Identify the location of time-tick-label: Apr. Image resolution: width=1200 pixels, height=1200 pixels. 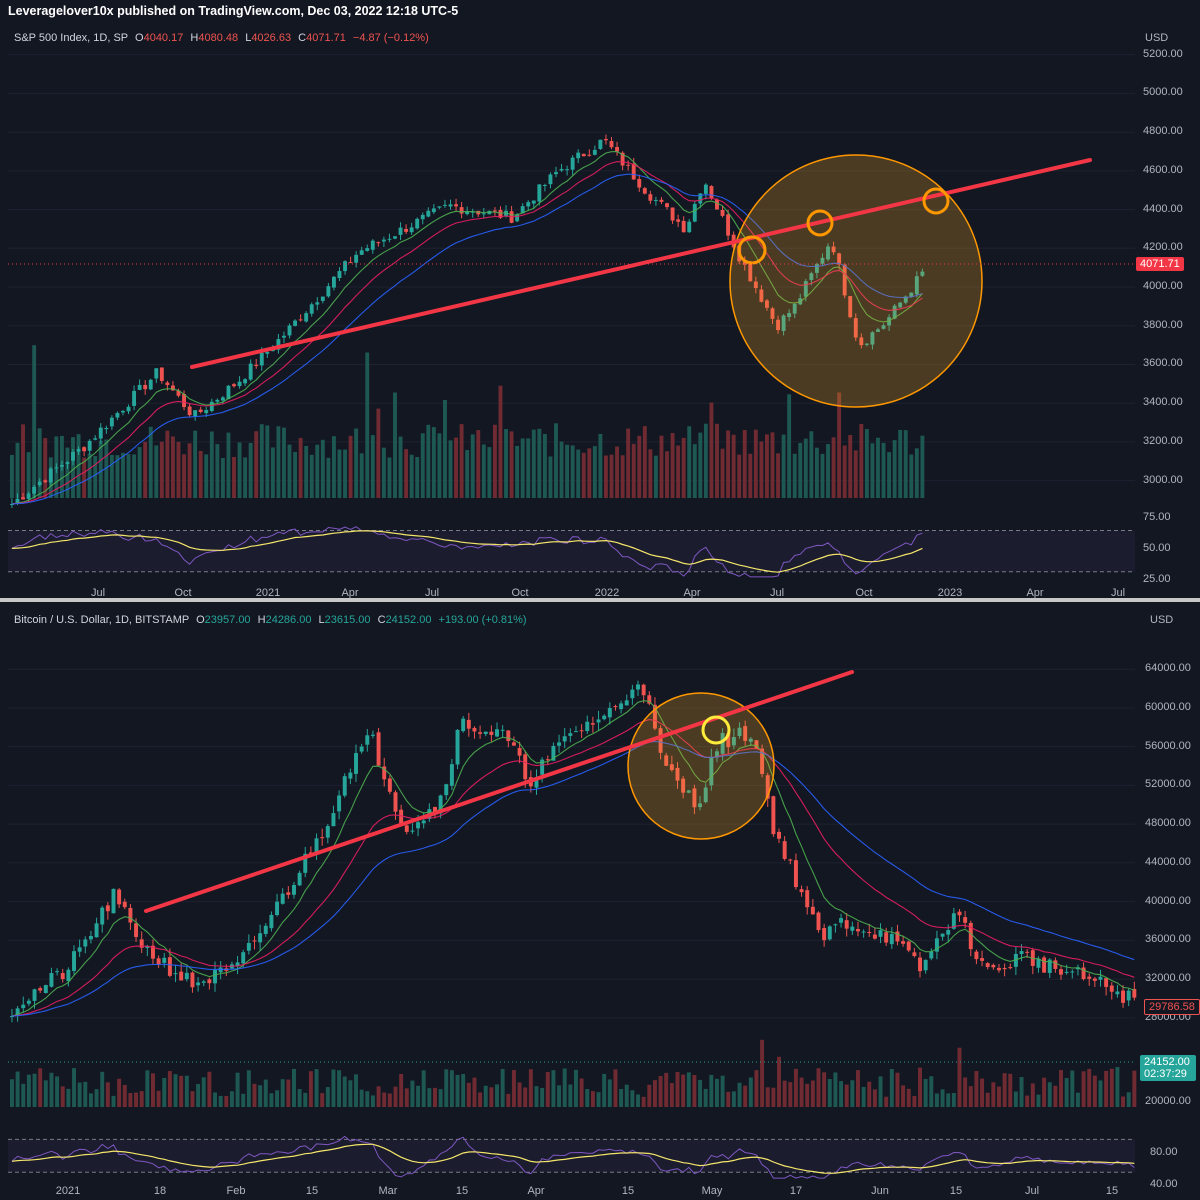
(350, 593).